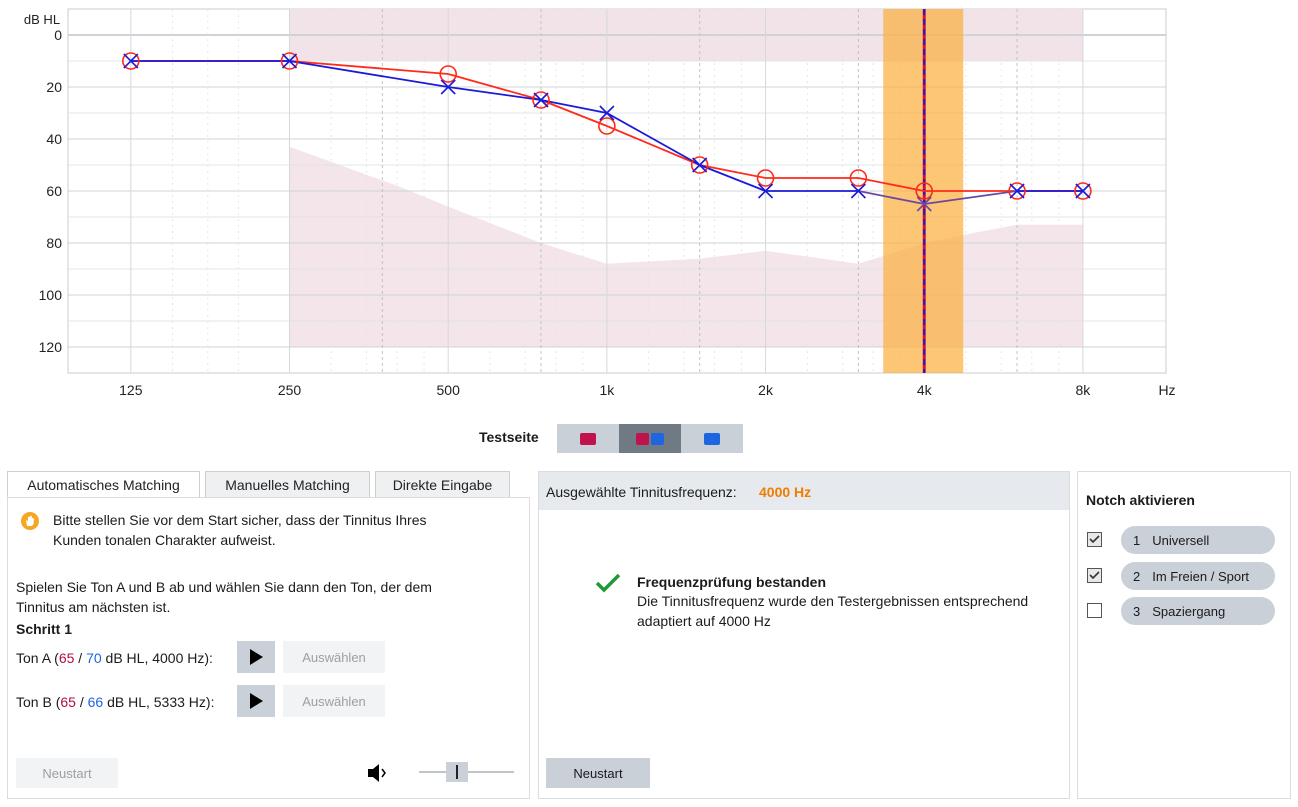 The image size is (1298, 807). I want to click on volume-slider-thumb, so click(457, 772).